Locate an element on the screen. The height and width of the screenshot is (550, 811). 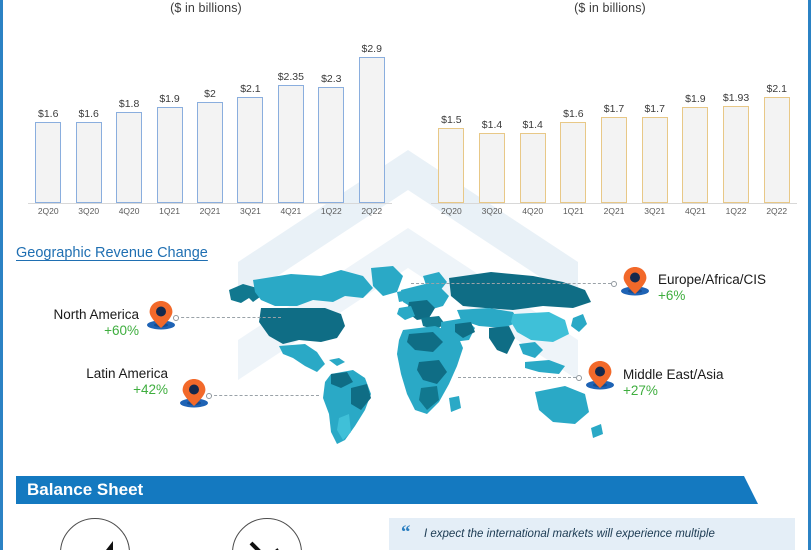
right-chart-bars: $1.5 $1.4 $1.4 $1.6 $1.7 $1.7 $1.9 $1.93 $2.1 is located at coordinates (614, 122).